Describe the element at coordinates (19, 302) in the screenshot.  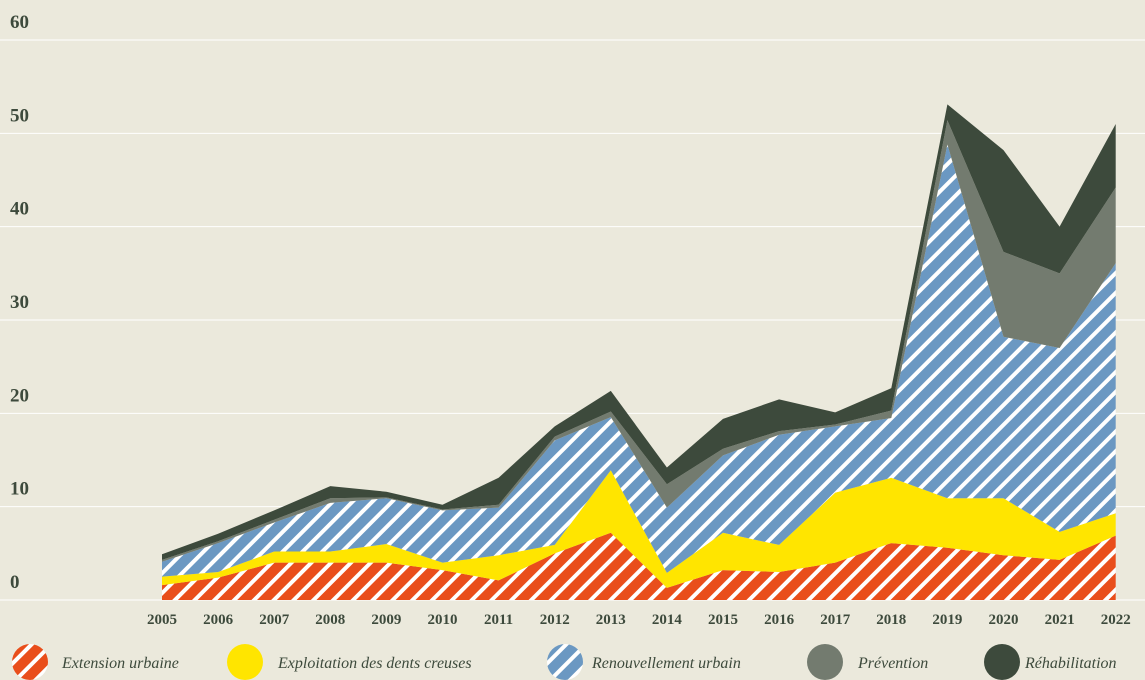
I see `y-tick-label: 30` at that location.